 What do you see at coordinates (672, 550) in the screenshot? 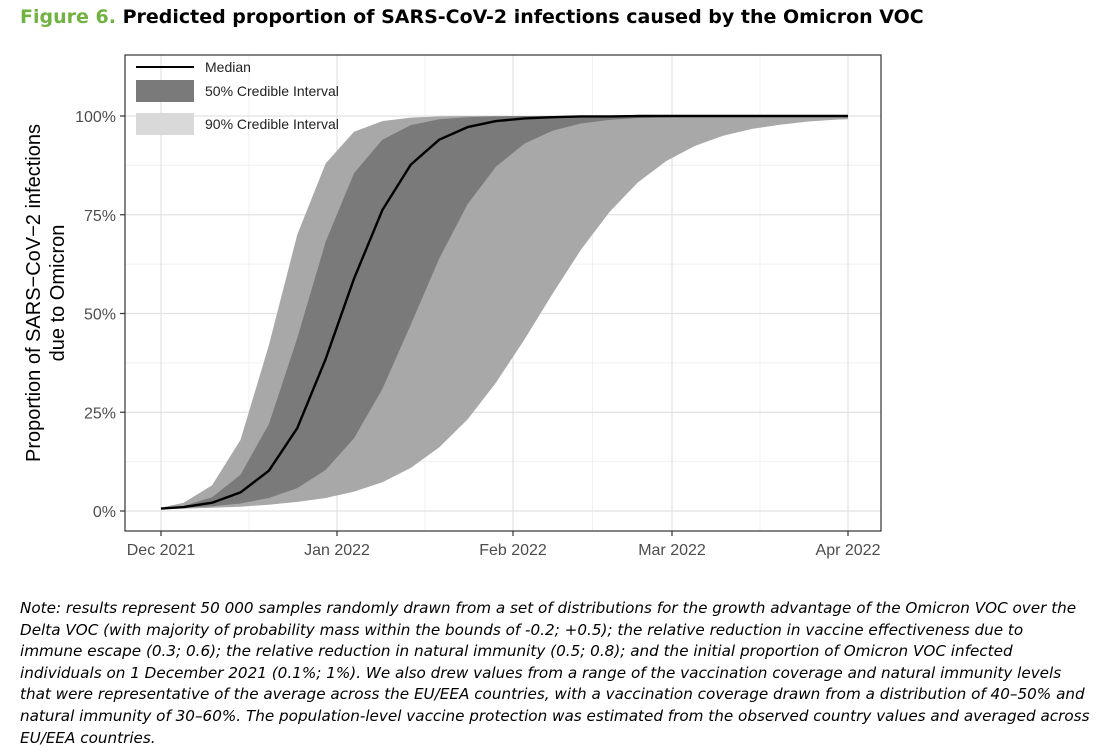
I see `x-tick-label: Mar 2022` at bounding box center [672, 550].